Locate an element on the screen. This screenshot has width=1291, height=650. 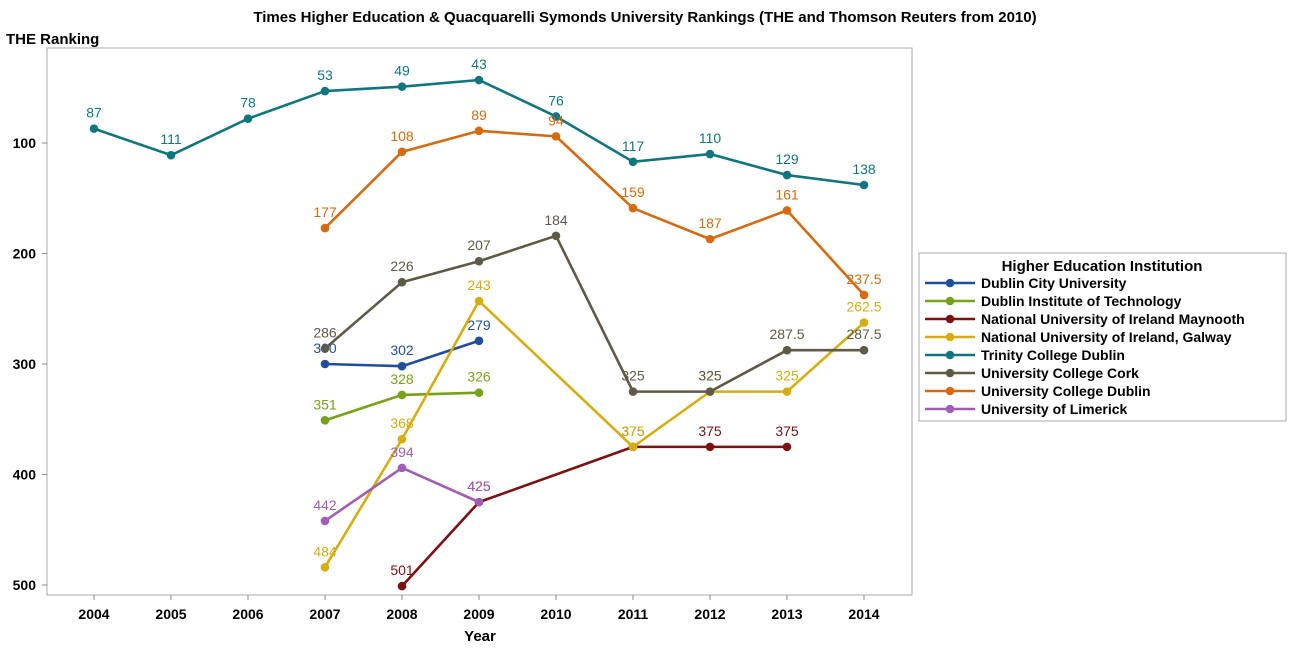
x-tick-label: 2005 is located at coordinates (170, 614).